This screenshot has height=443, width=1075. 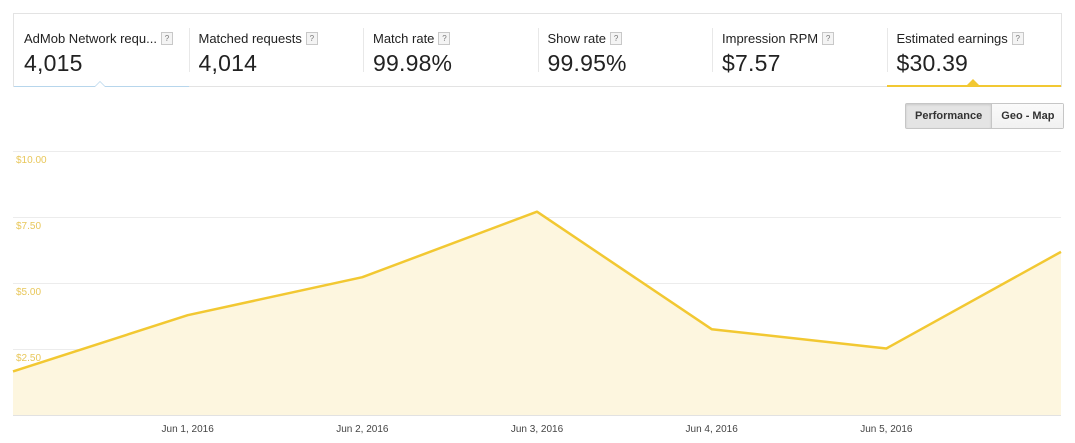 I want to click on metric-impression-rpm: Impression RPM ? $7.57, so click(x=799, y=50).